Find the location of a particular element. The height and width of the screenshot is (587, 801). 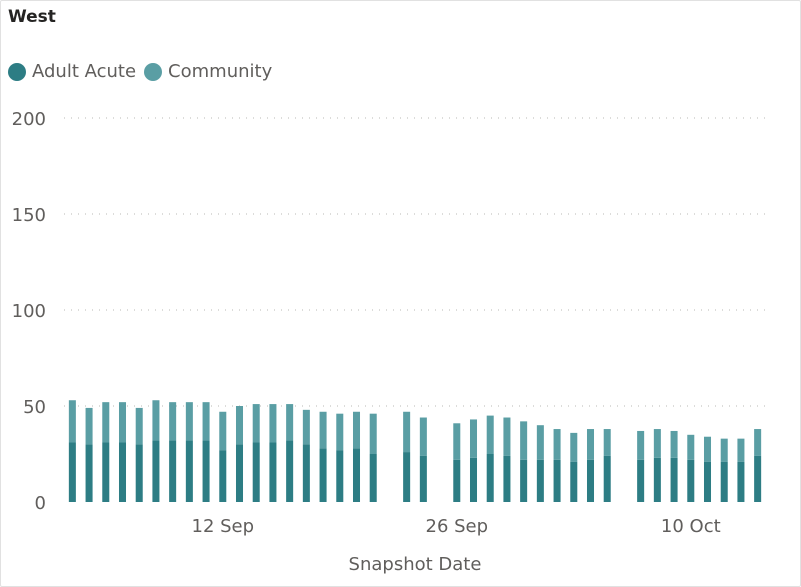

x-axis-title: Snapshot Date is located at coordinates (415, 564).